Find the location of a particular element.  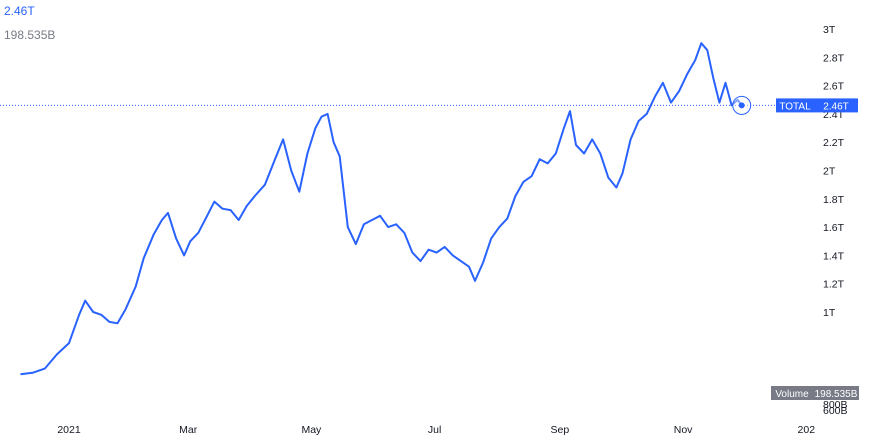

volume-axis-tick: 800B is located at coordinates (835, 405).